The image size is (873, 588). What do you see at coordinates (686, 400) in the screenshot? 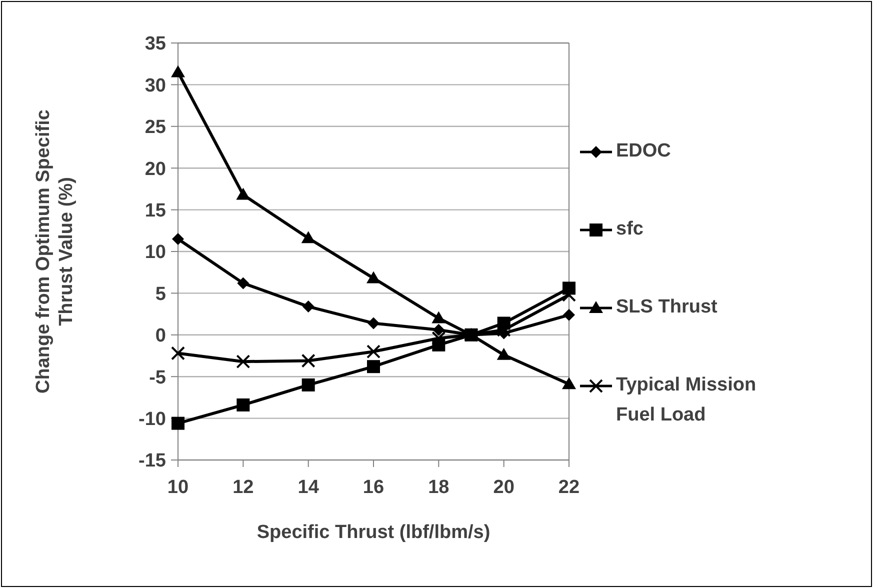
I see `legend-label: Typical Mission Fuel Load` at bounding box center [686, 400].